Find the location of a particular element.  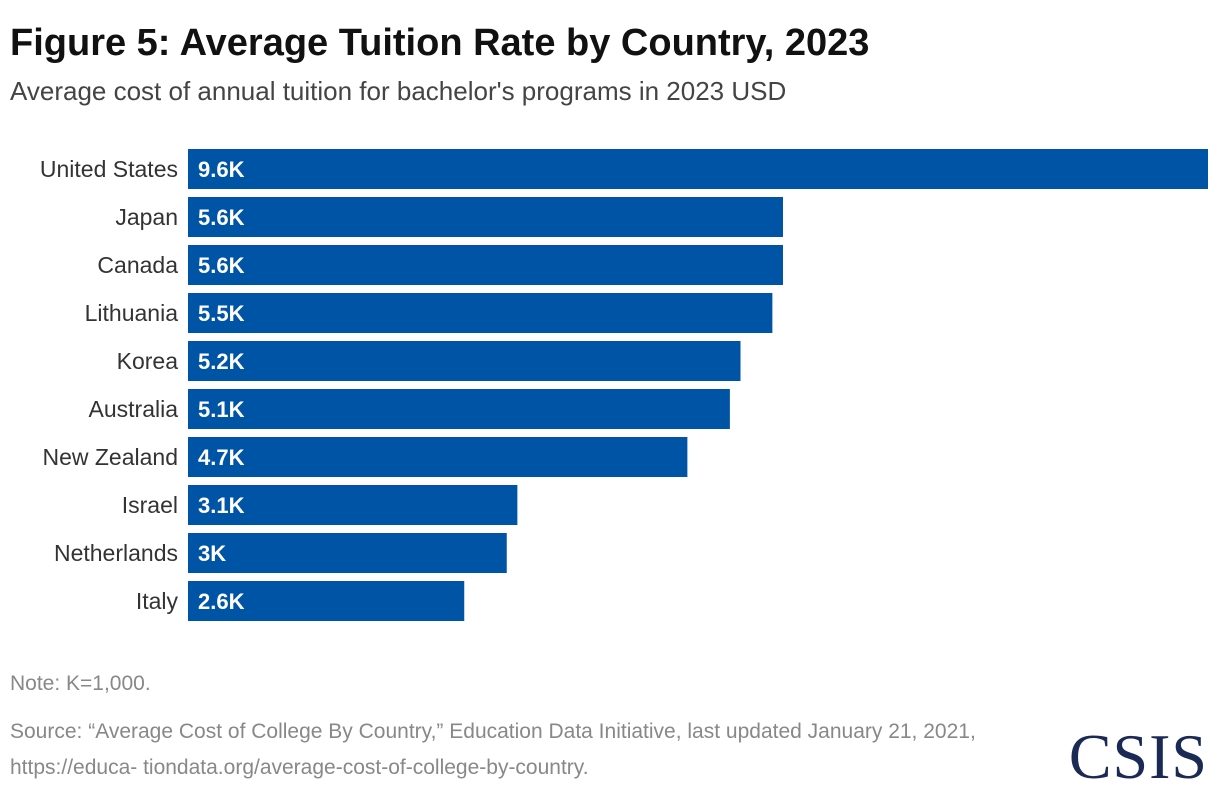

category-label: Italy is located at coordinates (157, 601).